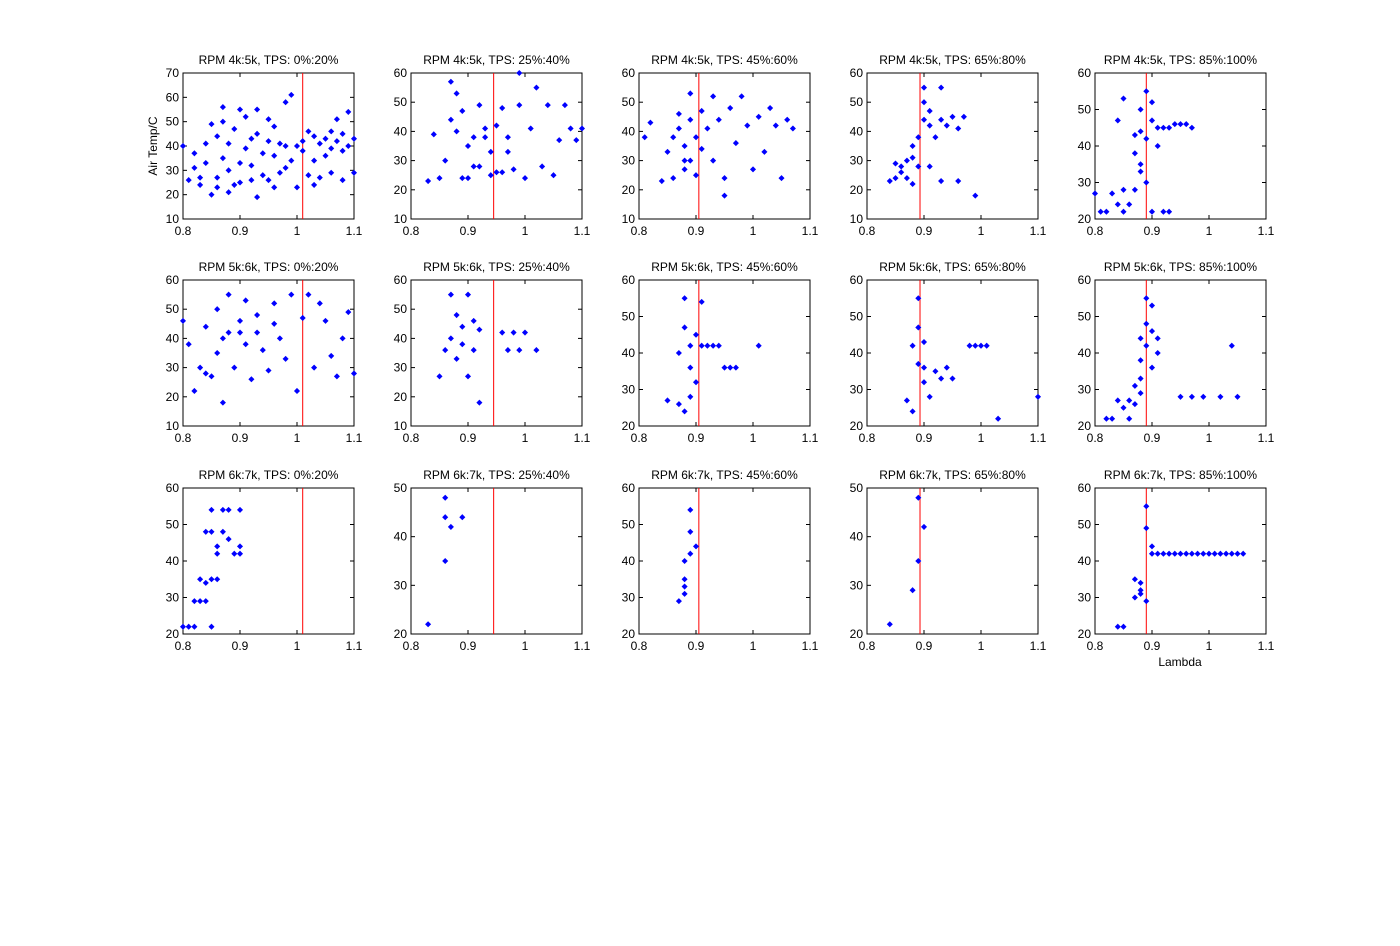 This screenshot has height=946, width=1400. Describe the element at coordinates (153, 145) in the screenshot. I see `y-axis-label: Air Temp/C` at that location.